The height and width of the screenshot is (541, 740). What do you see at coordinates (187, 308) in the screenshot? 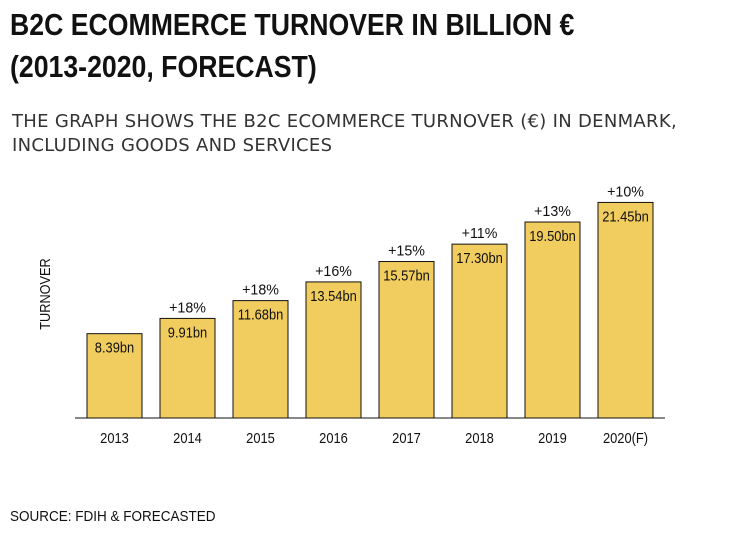
I see `growth-label-2014: +18%` at bounding box center [187, 308].